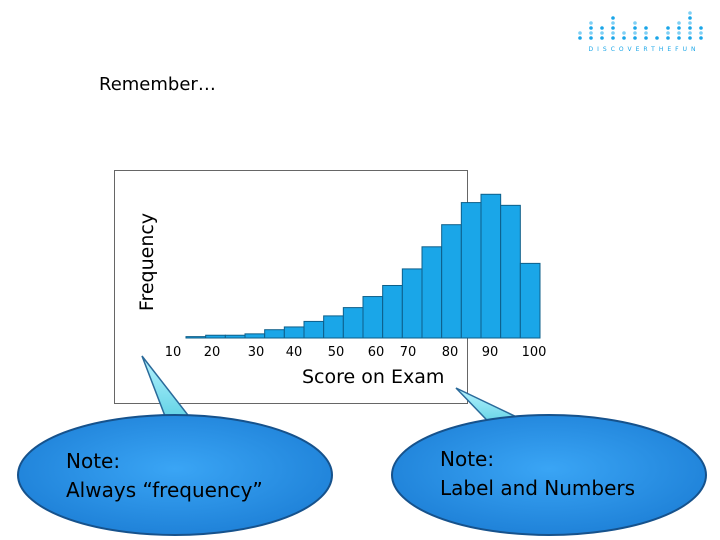 The height and width of the screenshot is (540, 720). Describe the element at coordinates (164, 476) in the screenshot. I see `callout-left-text: Note: Always “frequency”` at that location.